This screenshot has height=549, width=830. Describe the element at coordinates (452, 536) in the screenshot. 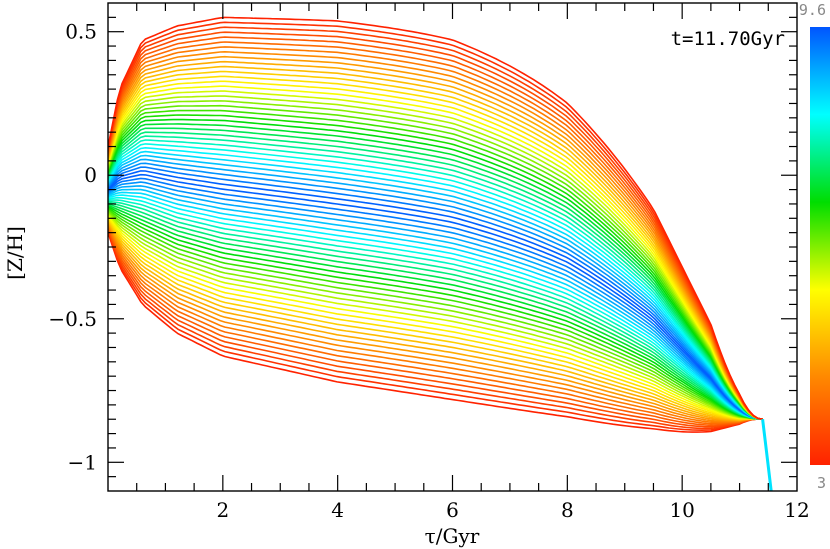

I see `x-axis-title: τ/Gyr` at that location.